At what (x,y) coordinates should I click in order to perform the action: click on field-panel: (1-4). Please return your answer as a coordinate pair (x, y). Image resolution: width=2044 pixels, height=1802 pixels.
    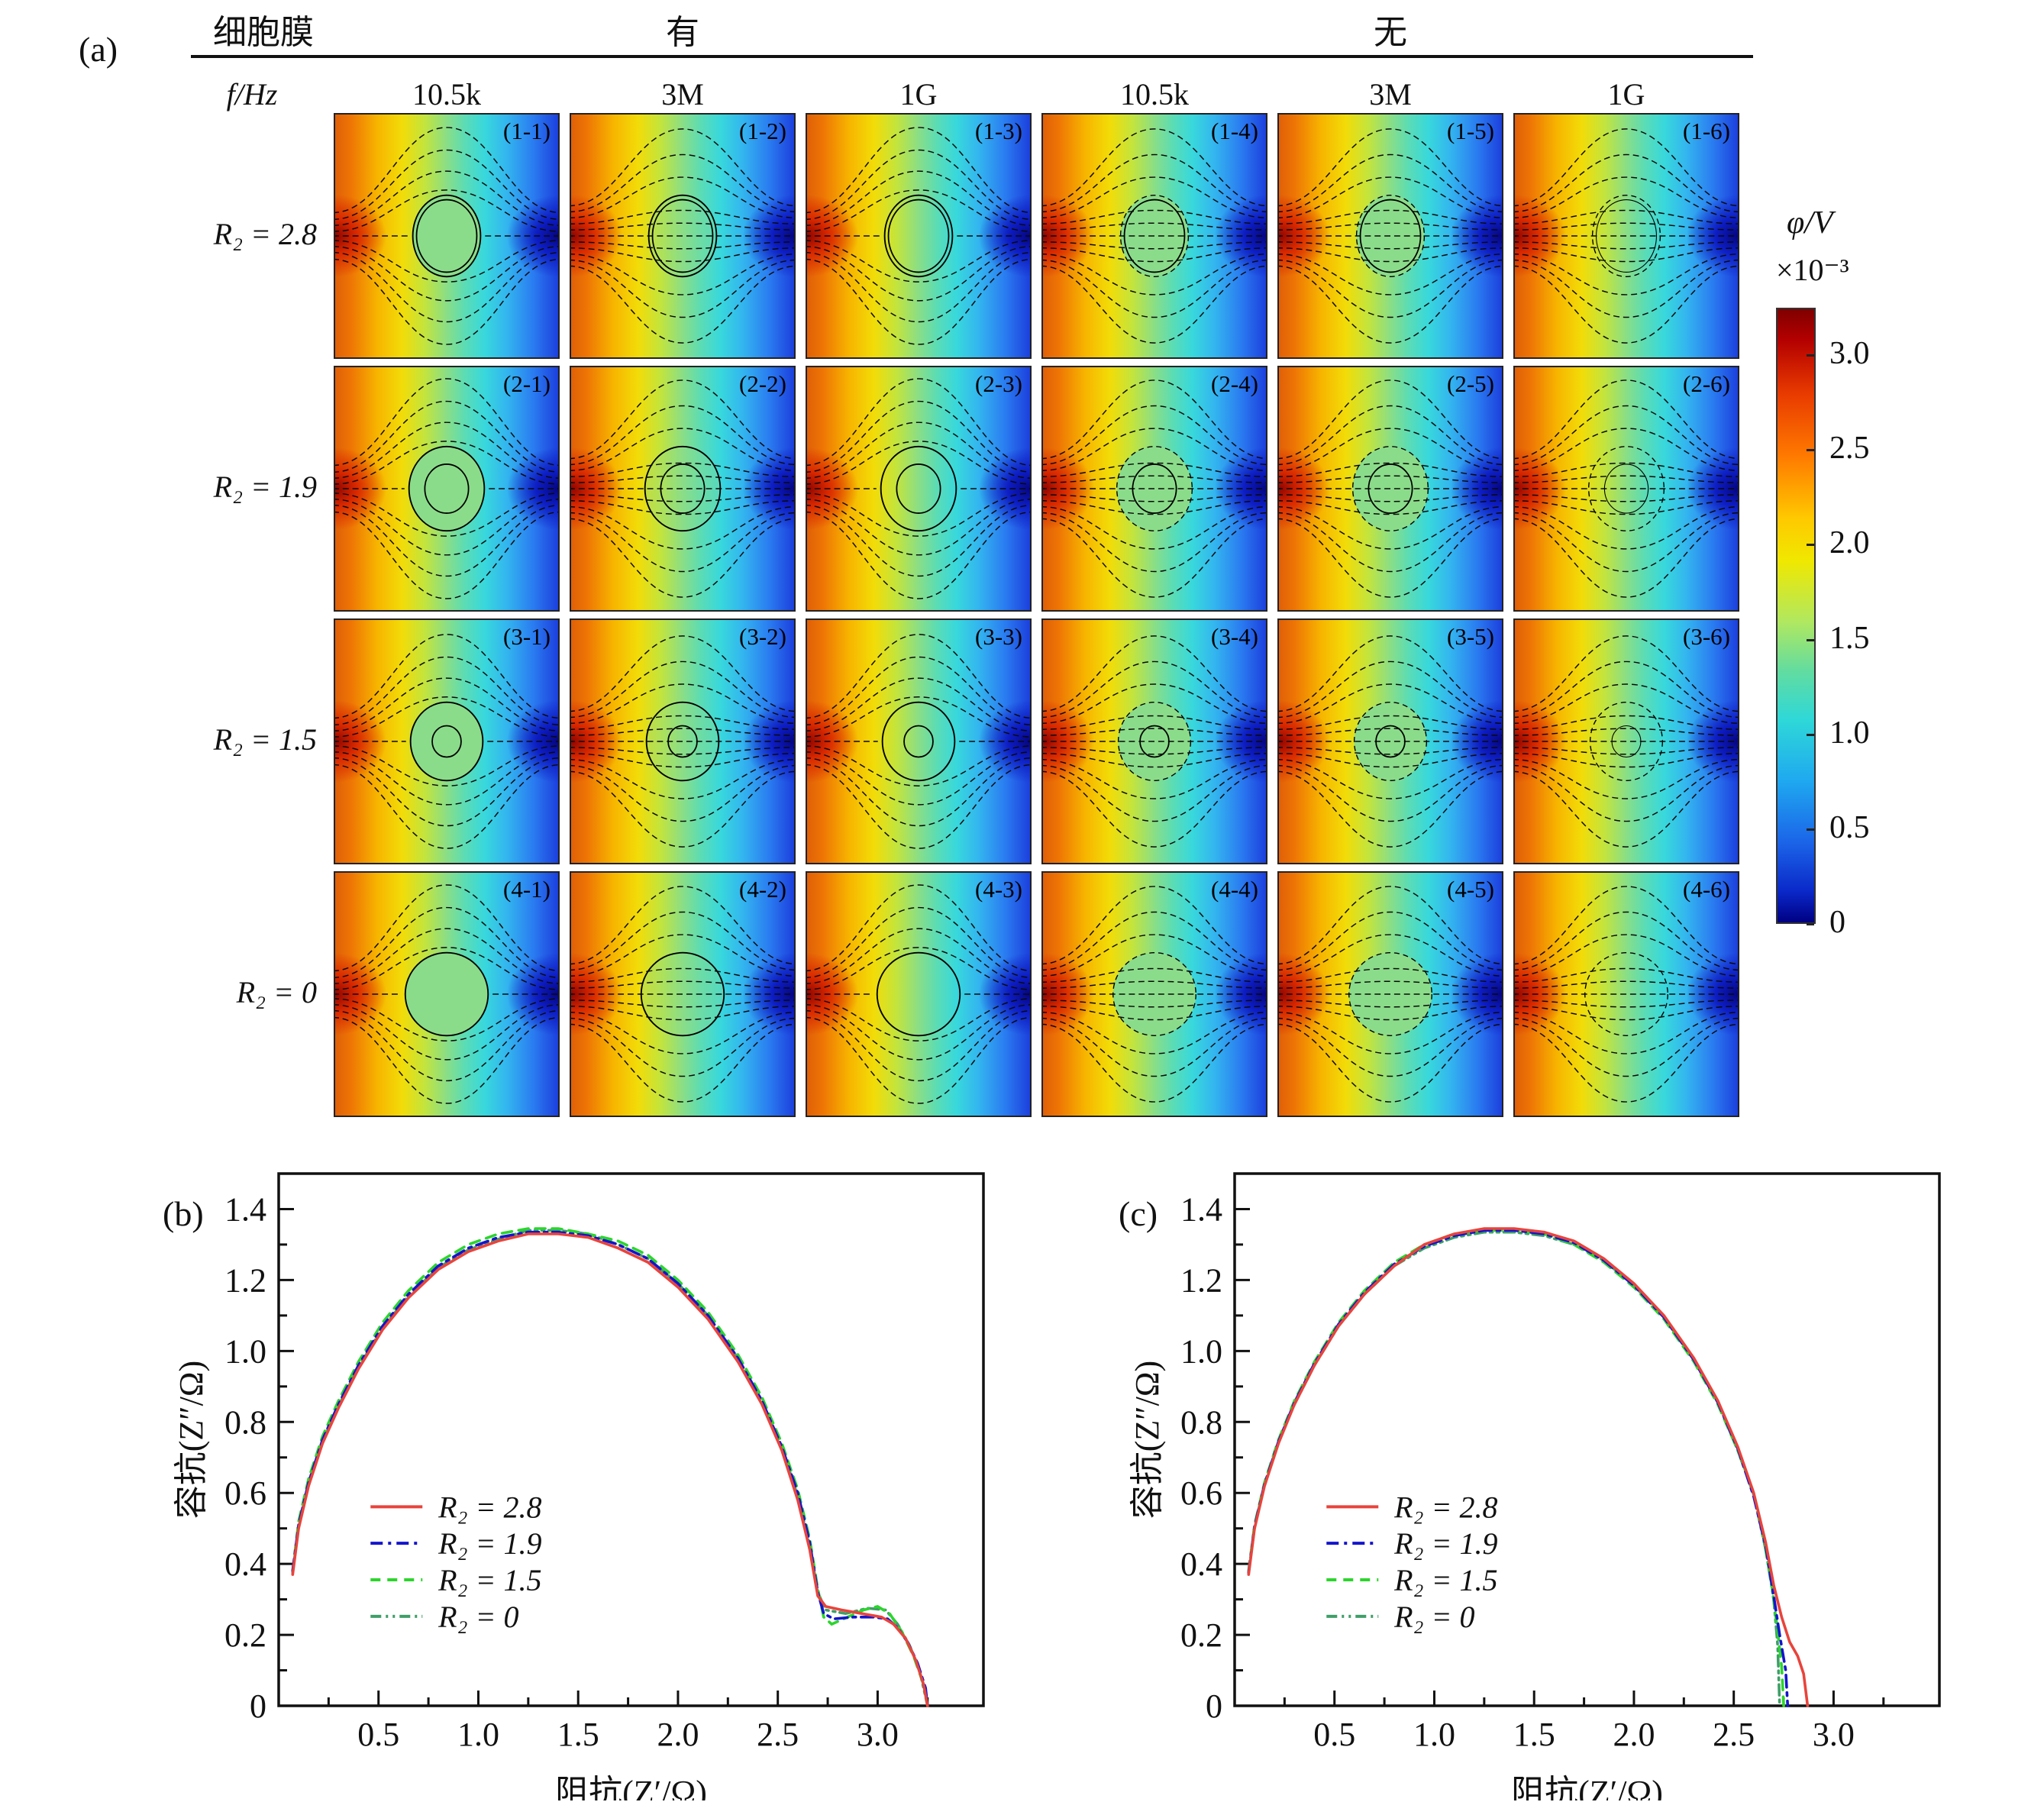
    Looking at the image, I should click on (1154, 236).